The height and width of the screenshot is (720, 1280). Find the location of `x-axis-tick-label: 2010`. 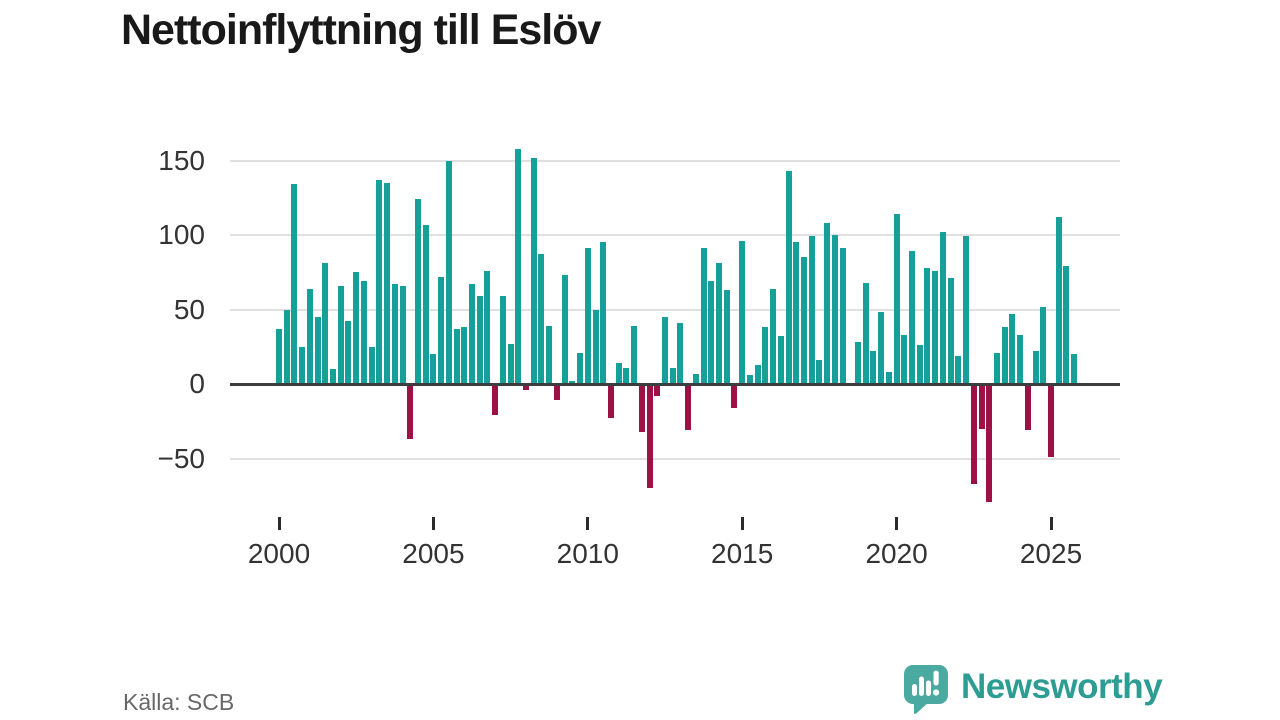

x-axis-tick-label: 2010 is located at coordinates (587, 553).